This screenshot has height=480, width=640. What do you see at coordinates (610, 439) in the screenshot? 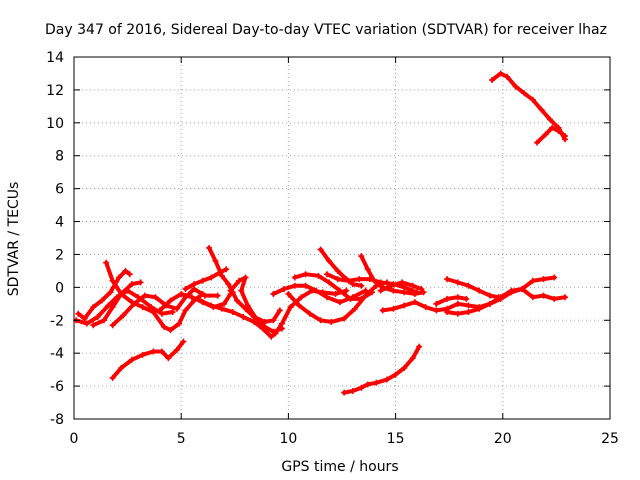
I see `x-tick-label: 25` at bounding box center [610, 439].